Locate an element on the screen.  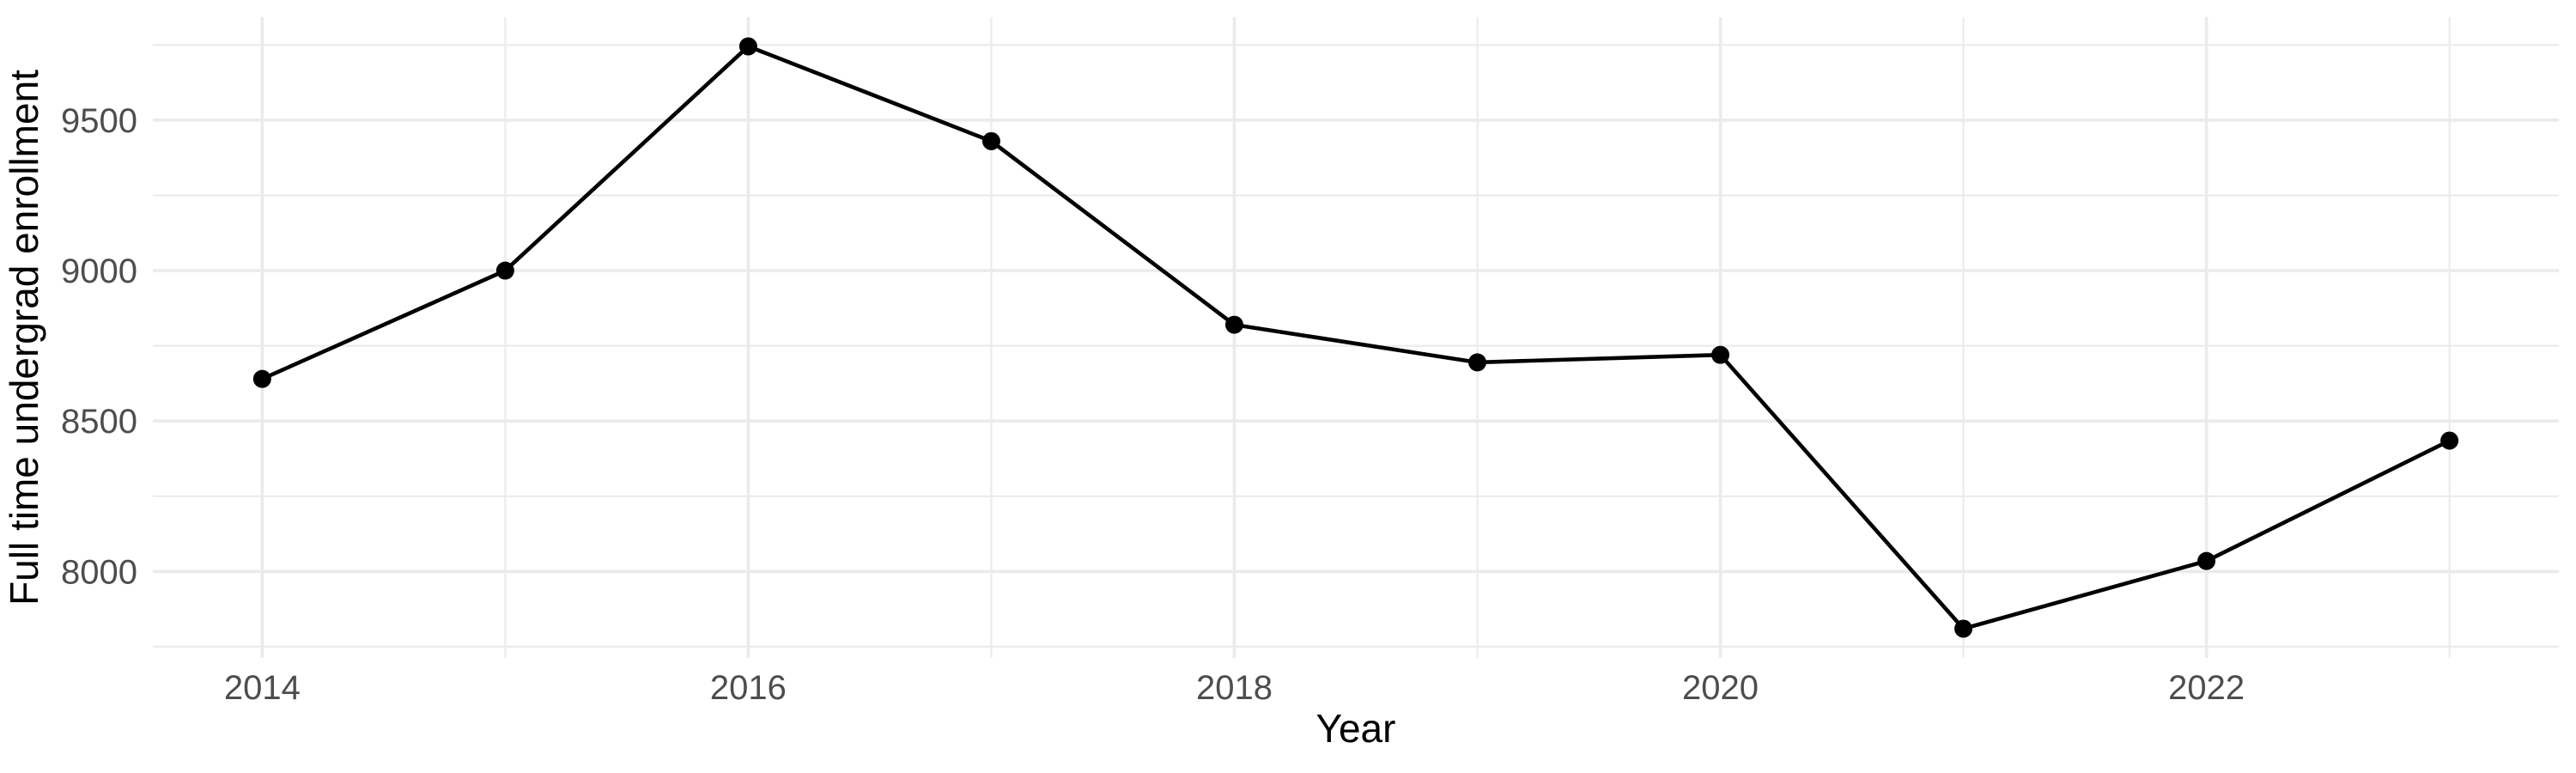
x-tick-label: 2018 is located at coordinates (1235, 688).